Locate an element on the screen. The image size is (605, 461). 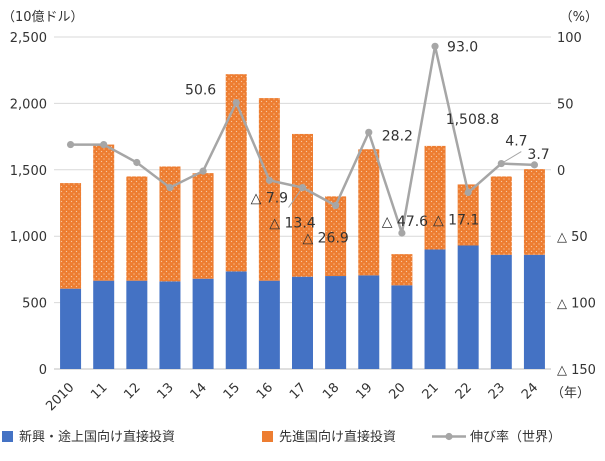
x-tick-label: 2010 is located at coordinates (60, 397).